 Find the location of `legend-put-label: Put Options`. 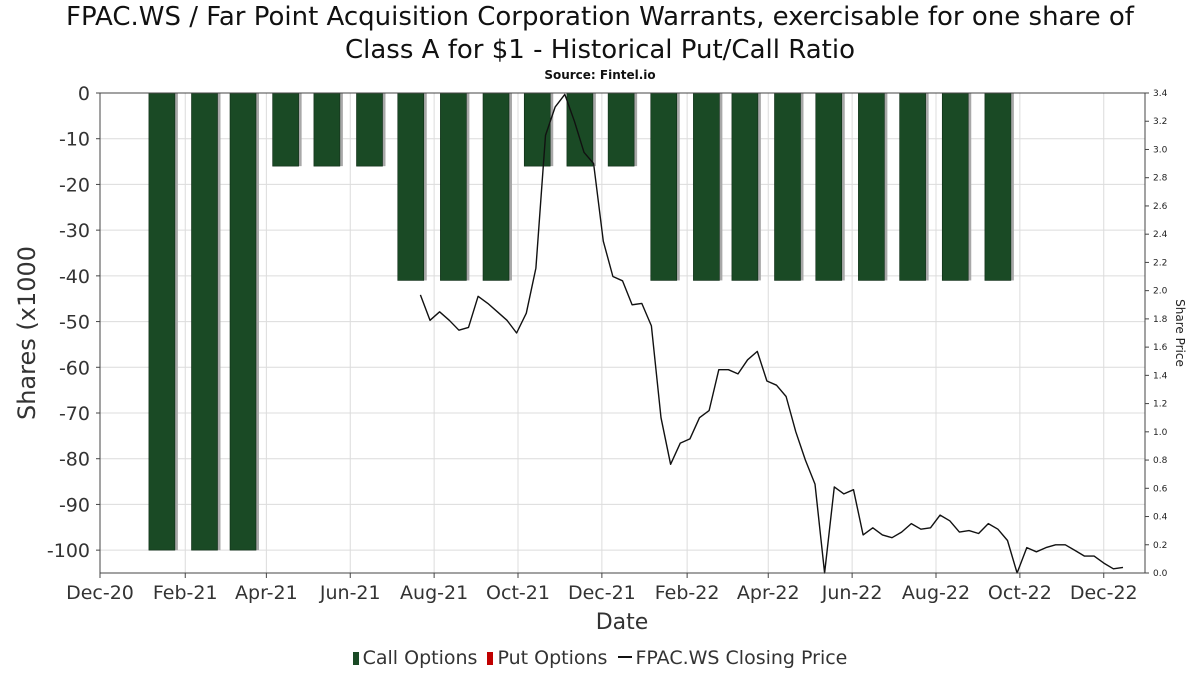

legend-put-label: Put Options is located at coordinates (552, 658).